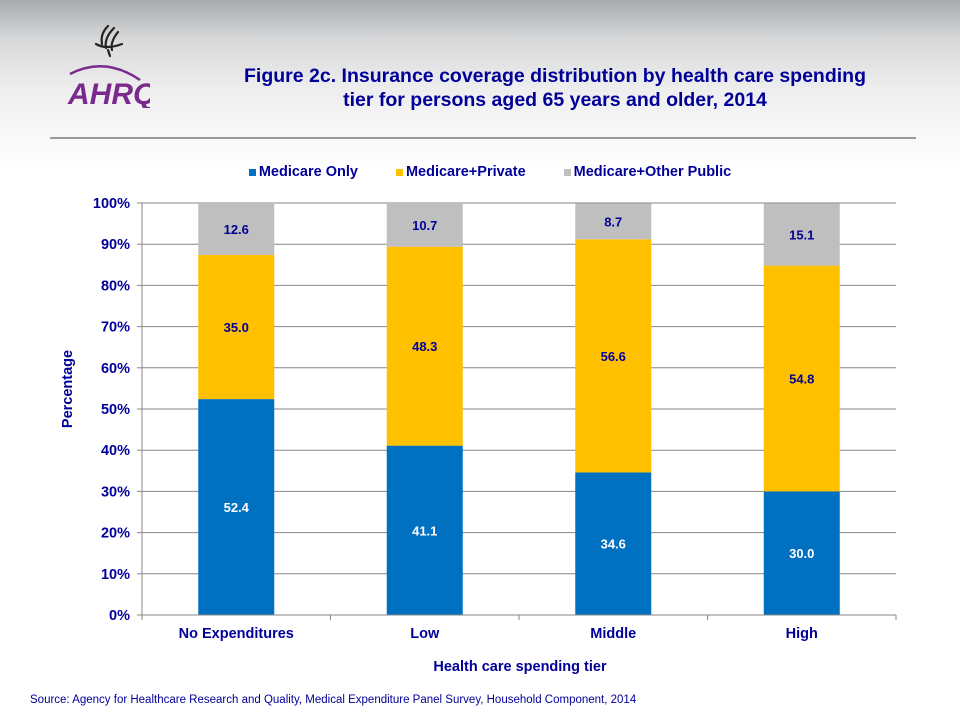  I want to click on data-label: 15.1, so click(801, 235).